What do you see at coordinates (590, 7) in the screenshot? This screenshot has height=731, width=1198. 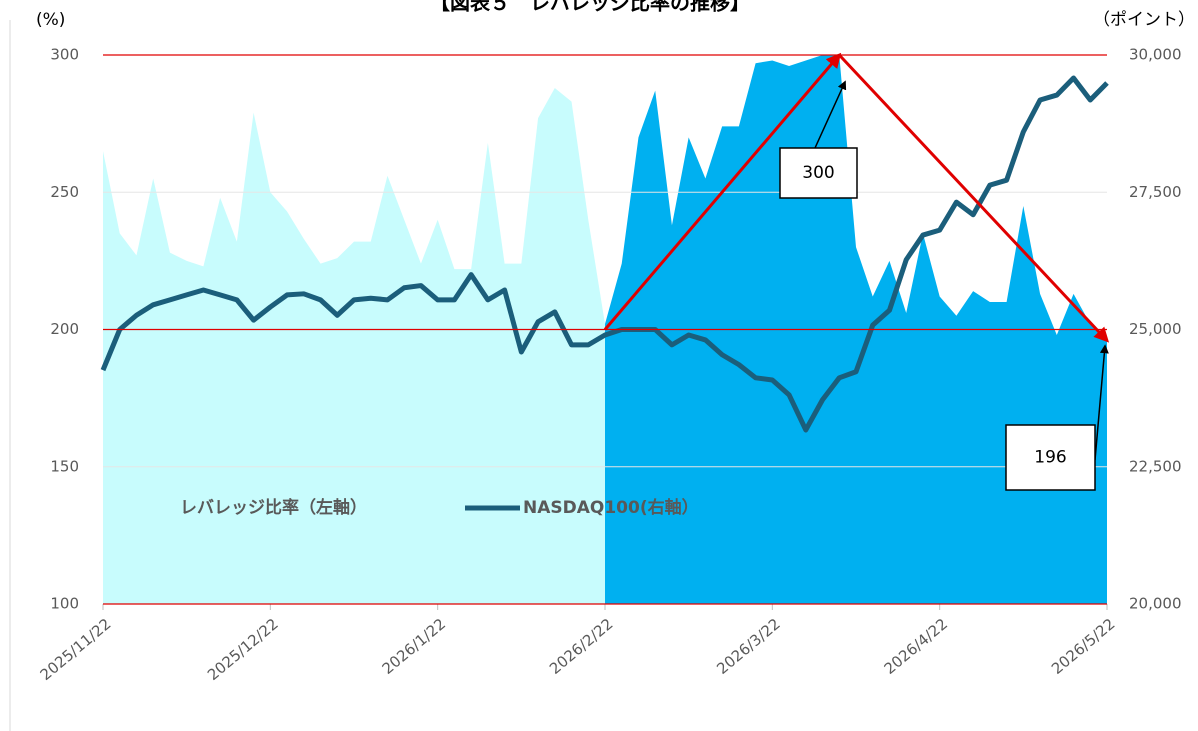 I see `chart-title: 【図表５ レバレッジ比率の推移】` at bounding box center [590, 7].